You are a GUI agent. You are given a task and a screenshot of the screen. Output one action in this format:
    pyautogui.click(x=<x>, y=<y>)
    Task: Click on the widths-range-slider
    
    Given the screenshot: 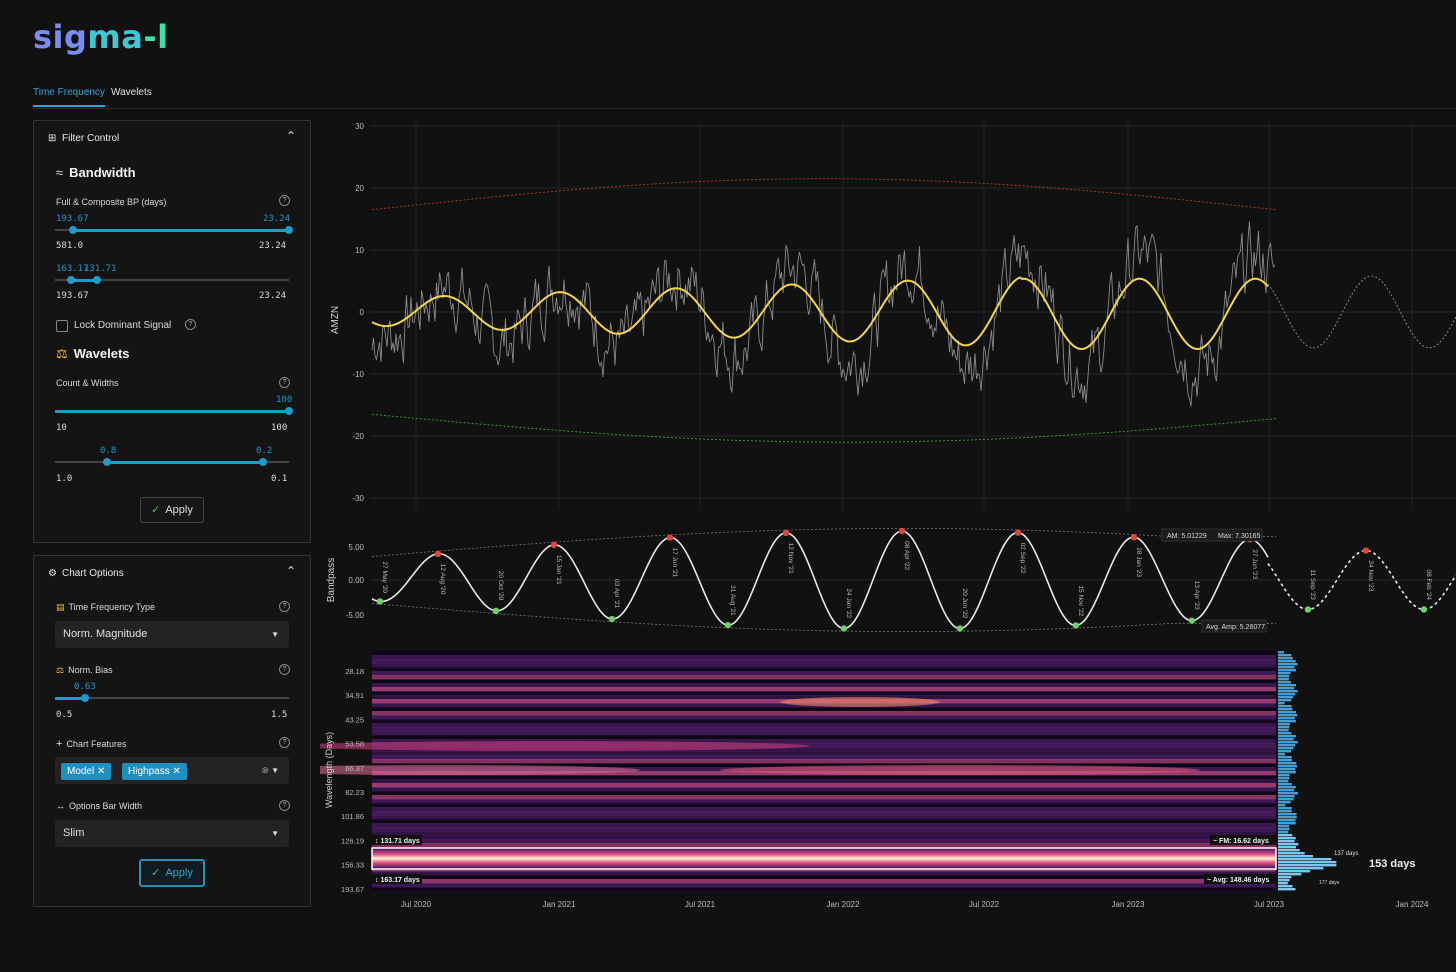 What is the action you would take?
    pyautogui.click(x=172, y=462)
    